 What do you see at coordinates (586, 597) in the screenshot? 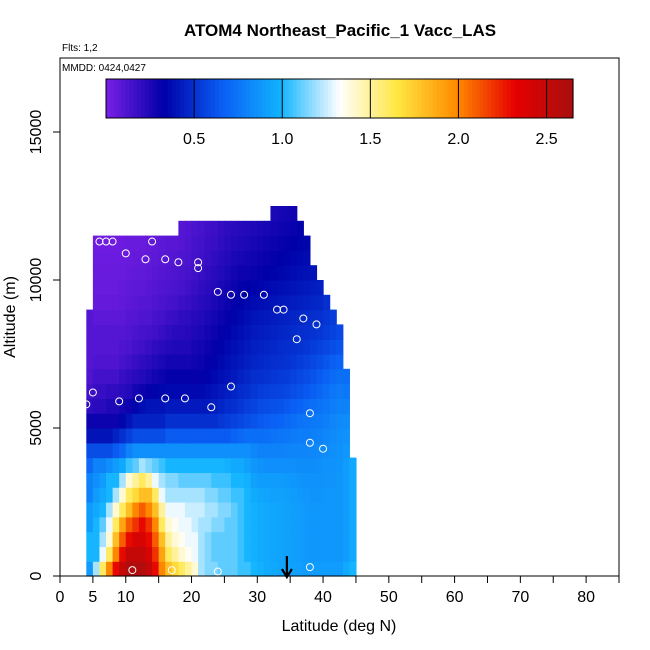
I see `x-tick-label: 80` at bounding box center [586, 597].